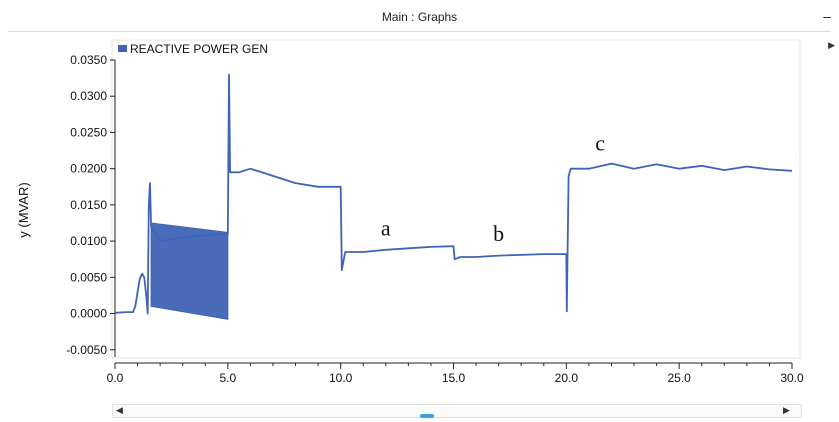 This screenshot has width=839, height=422. Describe the element at coordinates (786, 410) in the screenshot. I see `scroll-right-arrow-icon: ▶` at that location.